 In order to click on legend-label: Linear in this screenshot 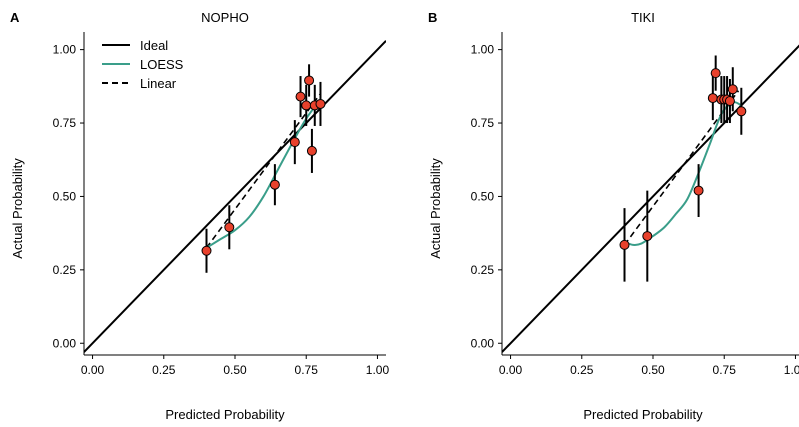, I will do `click(158, 83)`.